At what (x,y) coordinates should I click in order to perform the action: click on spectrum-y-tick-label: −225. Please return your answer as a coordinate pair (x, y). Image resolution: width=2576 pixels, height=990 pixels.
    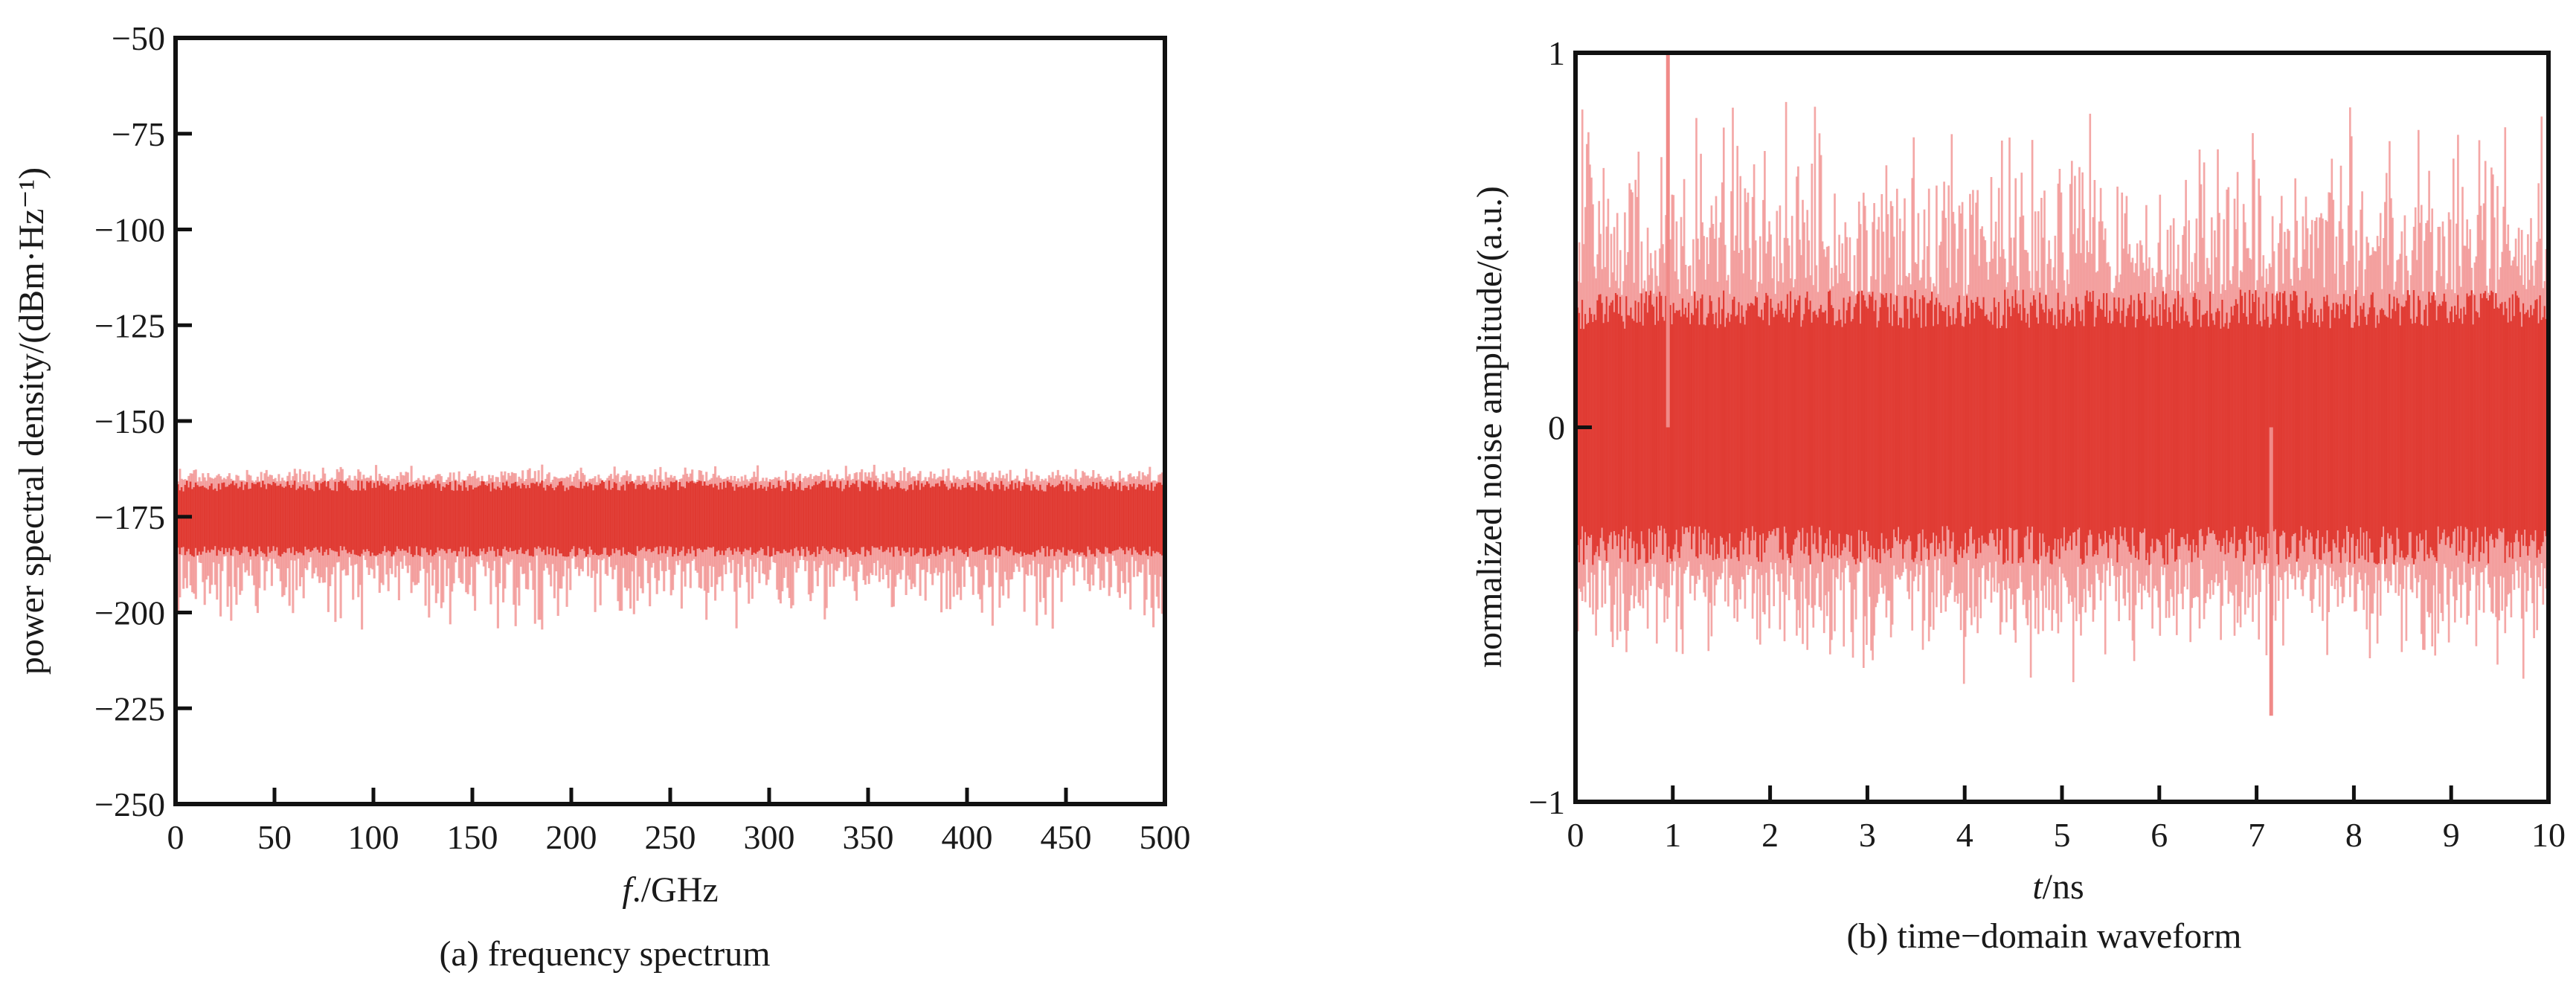
    Looking at the image, I should click on (129, 708).